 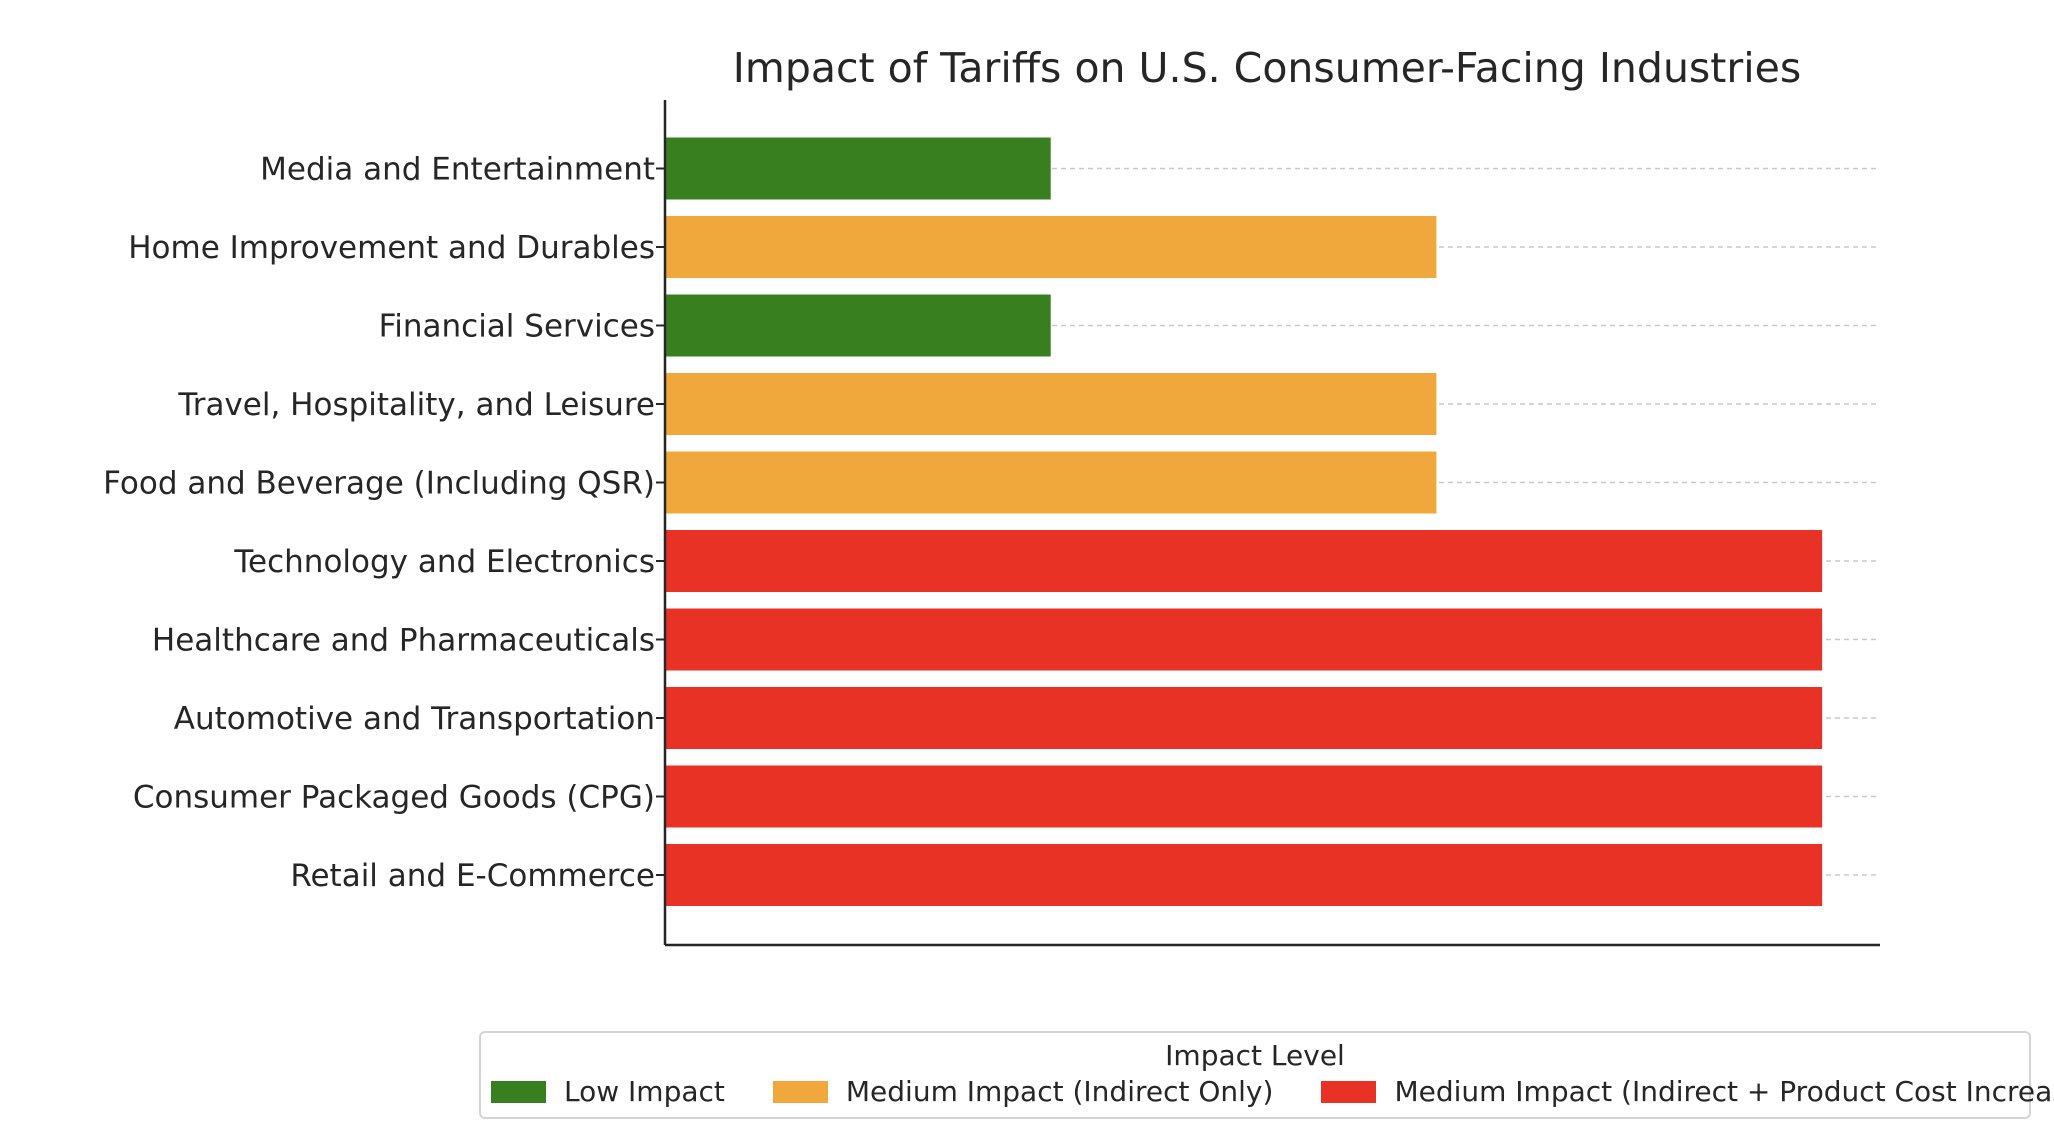 I want to click on y-tick-label: Financial Services, so click(x=517, y=327).